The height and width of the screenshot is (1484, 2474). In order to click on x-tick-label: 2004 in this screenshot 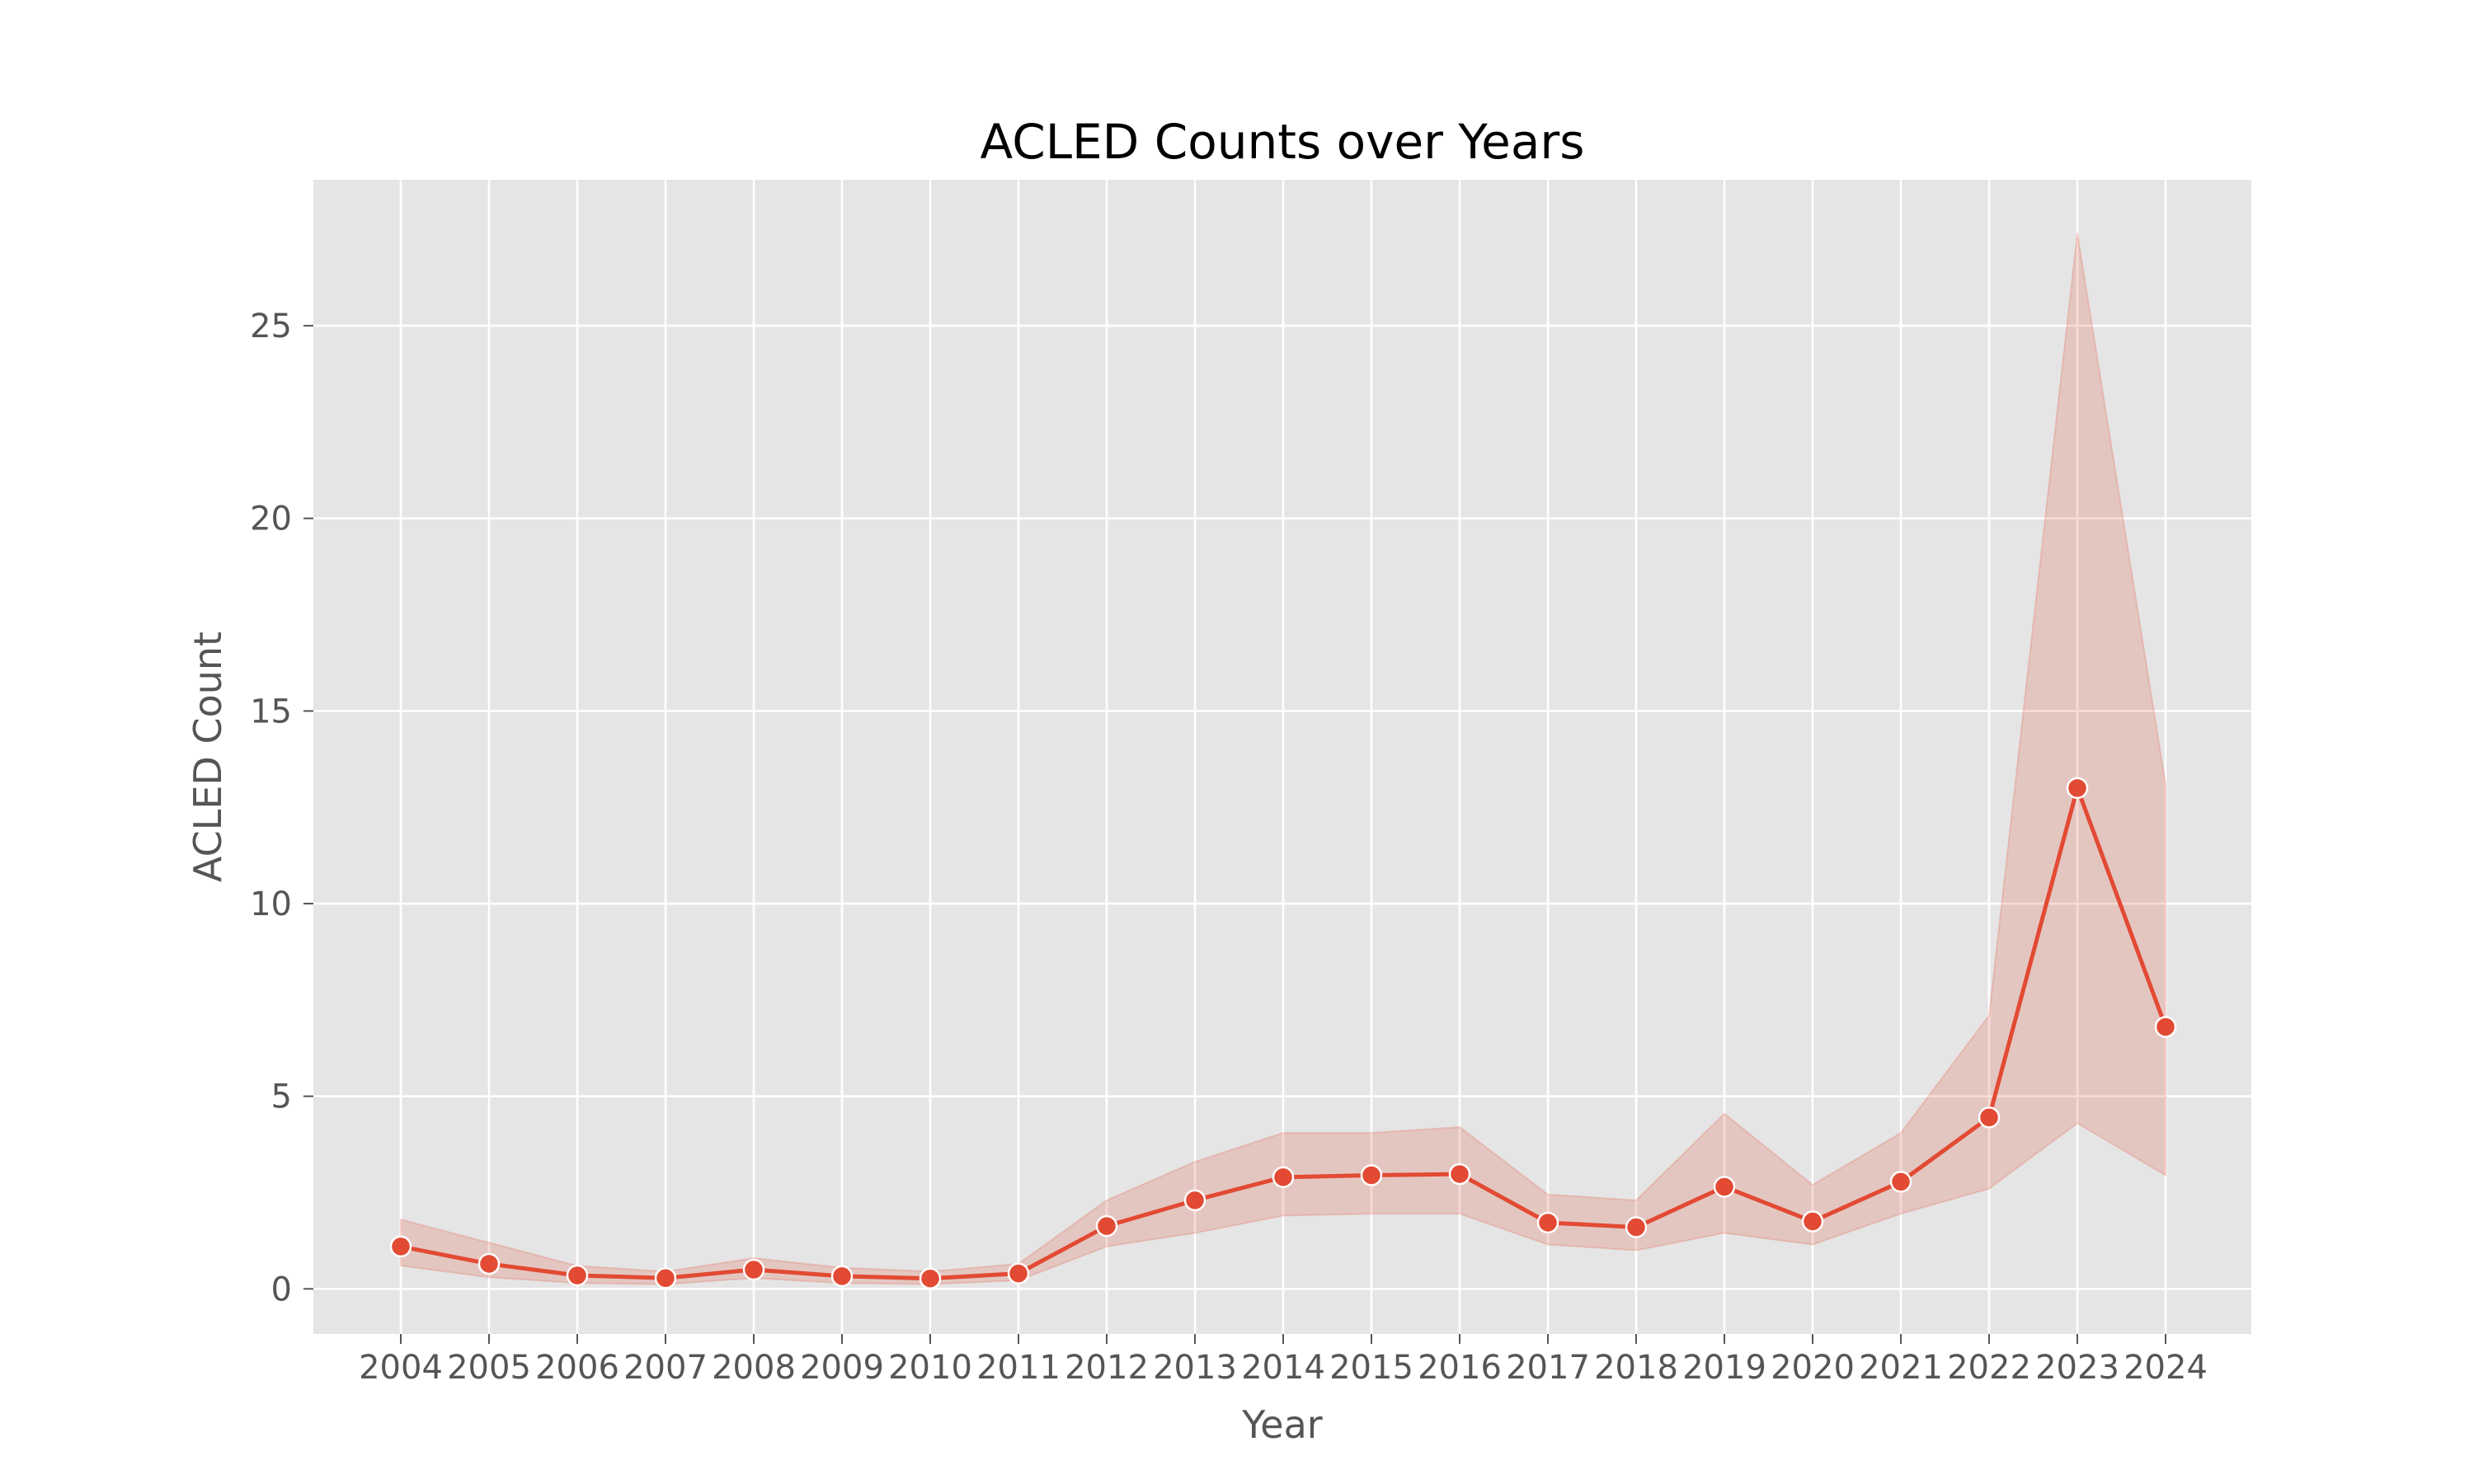, I will do `click(401, 1368)`.